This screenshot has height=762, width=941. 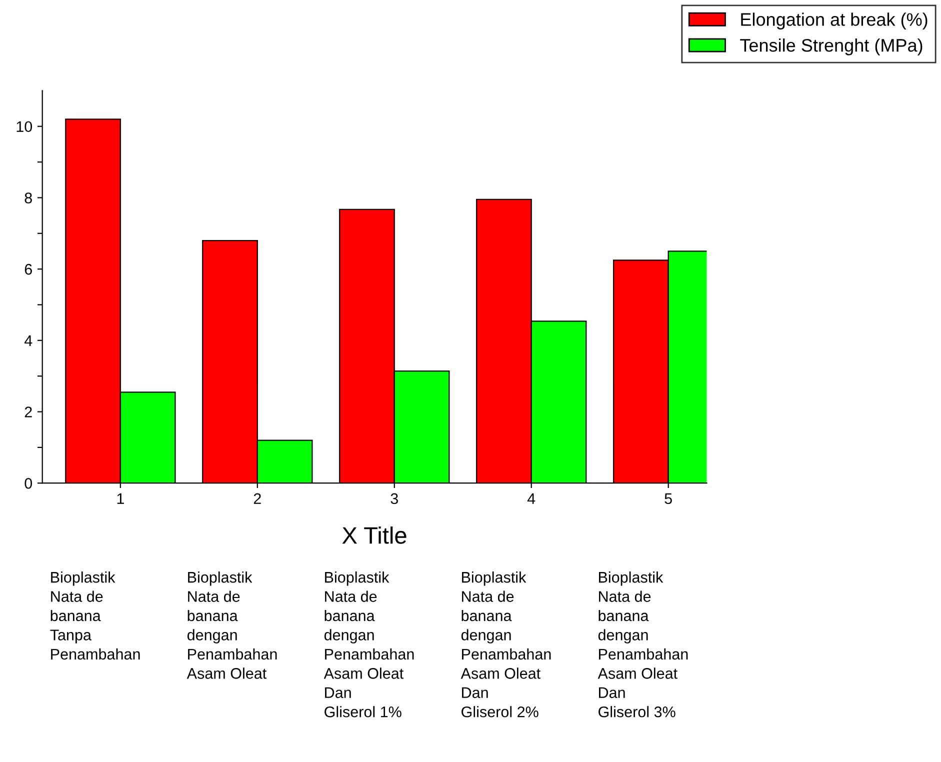 What do you see at coordinates (505, 645) in the screenshot?
I see `text: Bioplastik Nata de banana dengan Penambahan Asam Oleat Dan Gliserol 2%` at bounding box center [505, 645].